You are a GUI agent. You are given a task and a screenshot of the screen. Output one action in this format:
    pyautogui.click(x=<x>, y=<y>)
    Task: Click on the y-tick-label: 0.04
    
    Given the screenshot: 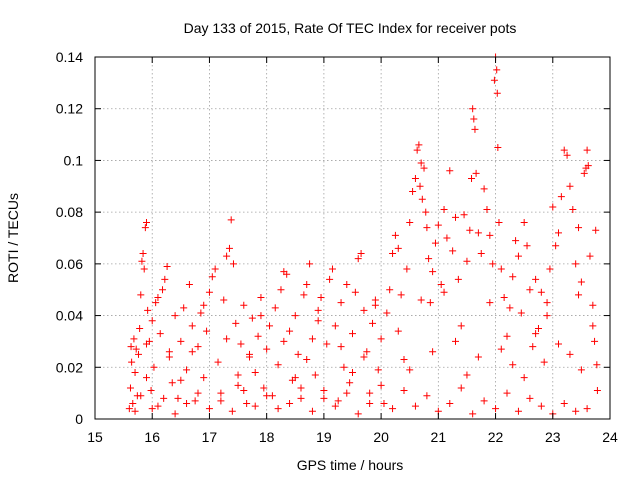 What is the action you would take?
    pyautogui.click(x=69, y=316)
    